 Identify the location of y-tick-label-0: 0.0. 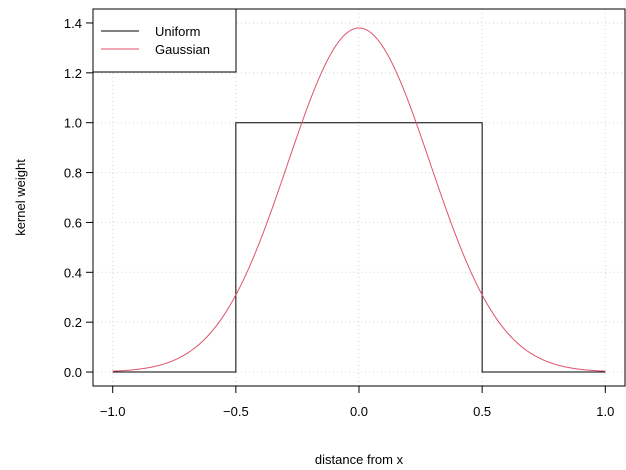
(73, 372).